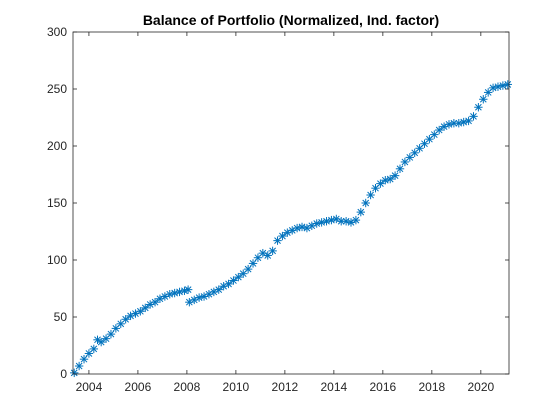 The image size is (560, 420). What do you see at coordinates (334, 387) in the screenshot?
I see `x-tick-label: 2014` at bounding box center [334, 387].